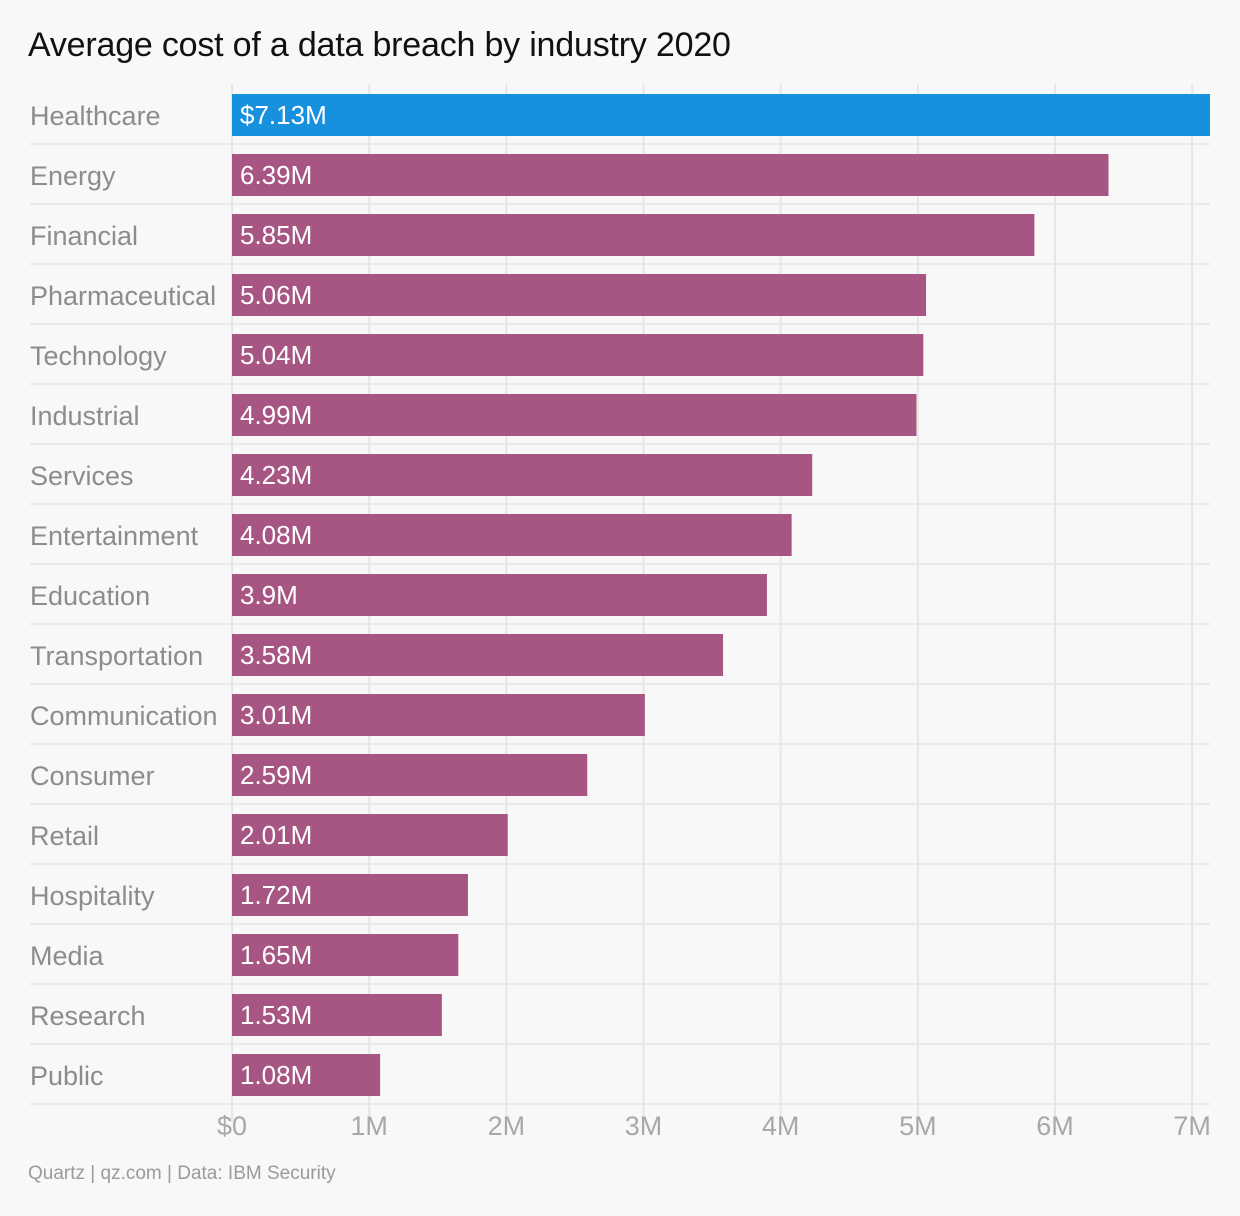  I want to click on x-tick-label: $0, so click(232, 1126).